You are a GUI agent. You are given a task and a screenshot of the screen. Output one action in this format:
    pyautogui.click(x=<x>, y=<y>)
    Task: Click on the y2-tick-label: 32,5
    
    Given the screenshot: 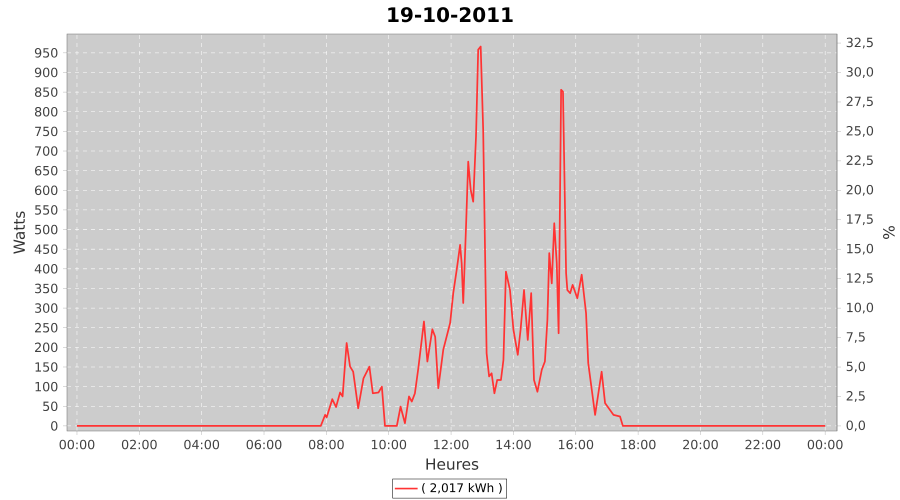 What is the action you would take?
    pyautogui.click(x=859, y=43)
    